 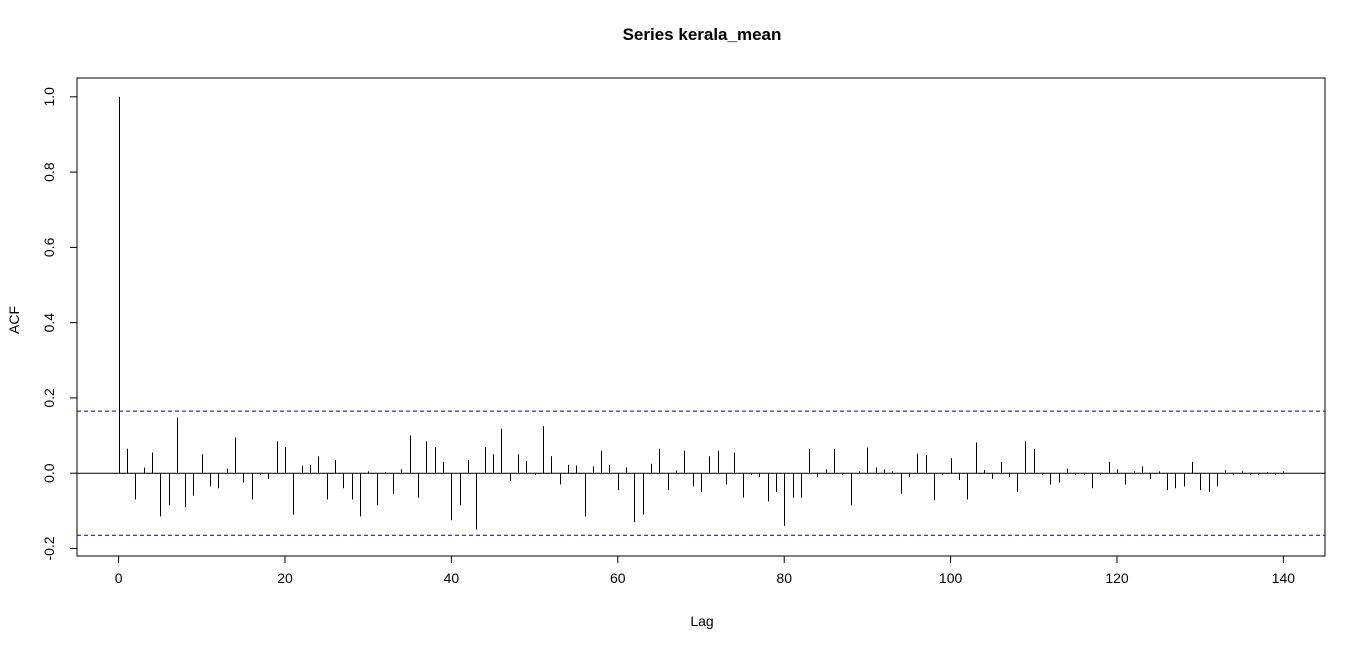 I want to click on y-tick-label: -0.2, so click(x=49, y=548).